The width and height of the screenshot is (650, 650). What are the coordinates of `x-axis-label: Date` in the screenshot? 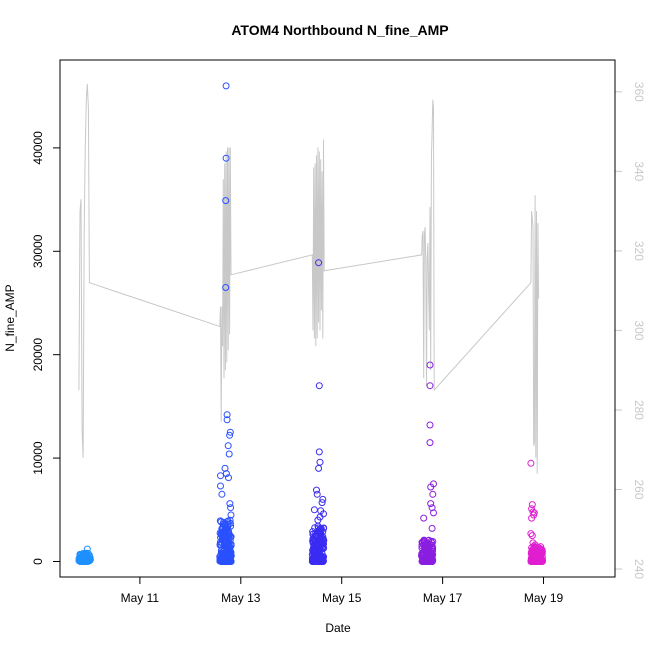 It's located at (338, 628).